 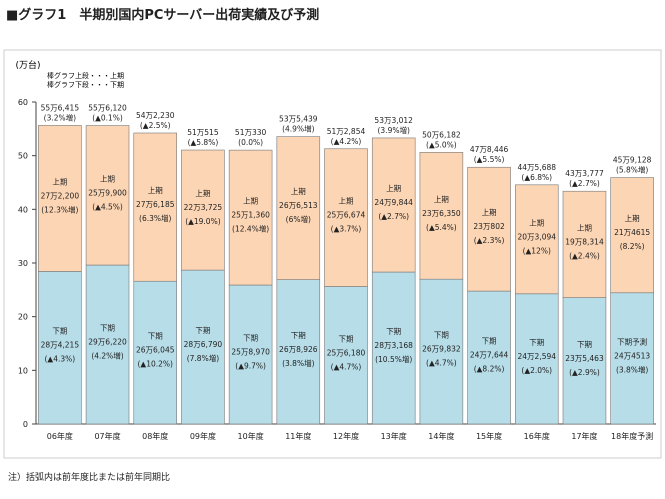 I want to click on data-label-lower: 25万8,970, so click(x=250, y=352).